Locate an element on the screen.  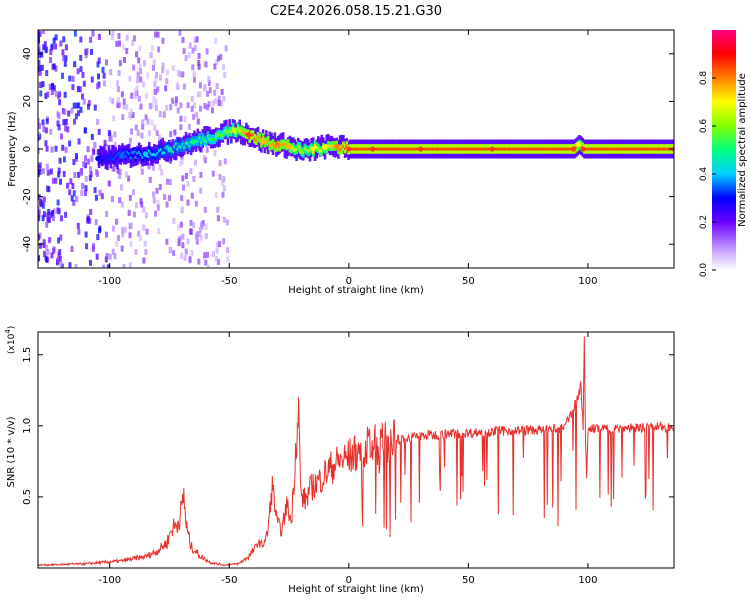
snr-y-tick-label: 1.5 is located at coordinates (27, 355).